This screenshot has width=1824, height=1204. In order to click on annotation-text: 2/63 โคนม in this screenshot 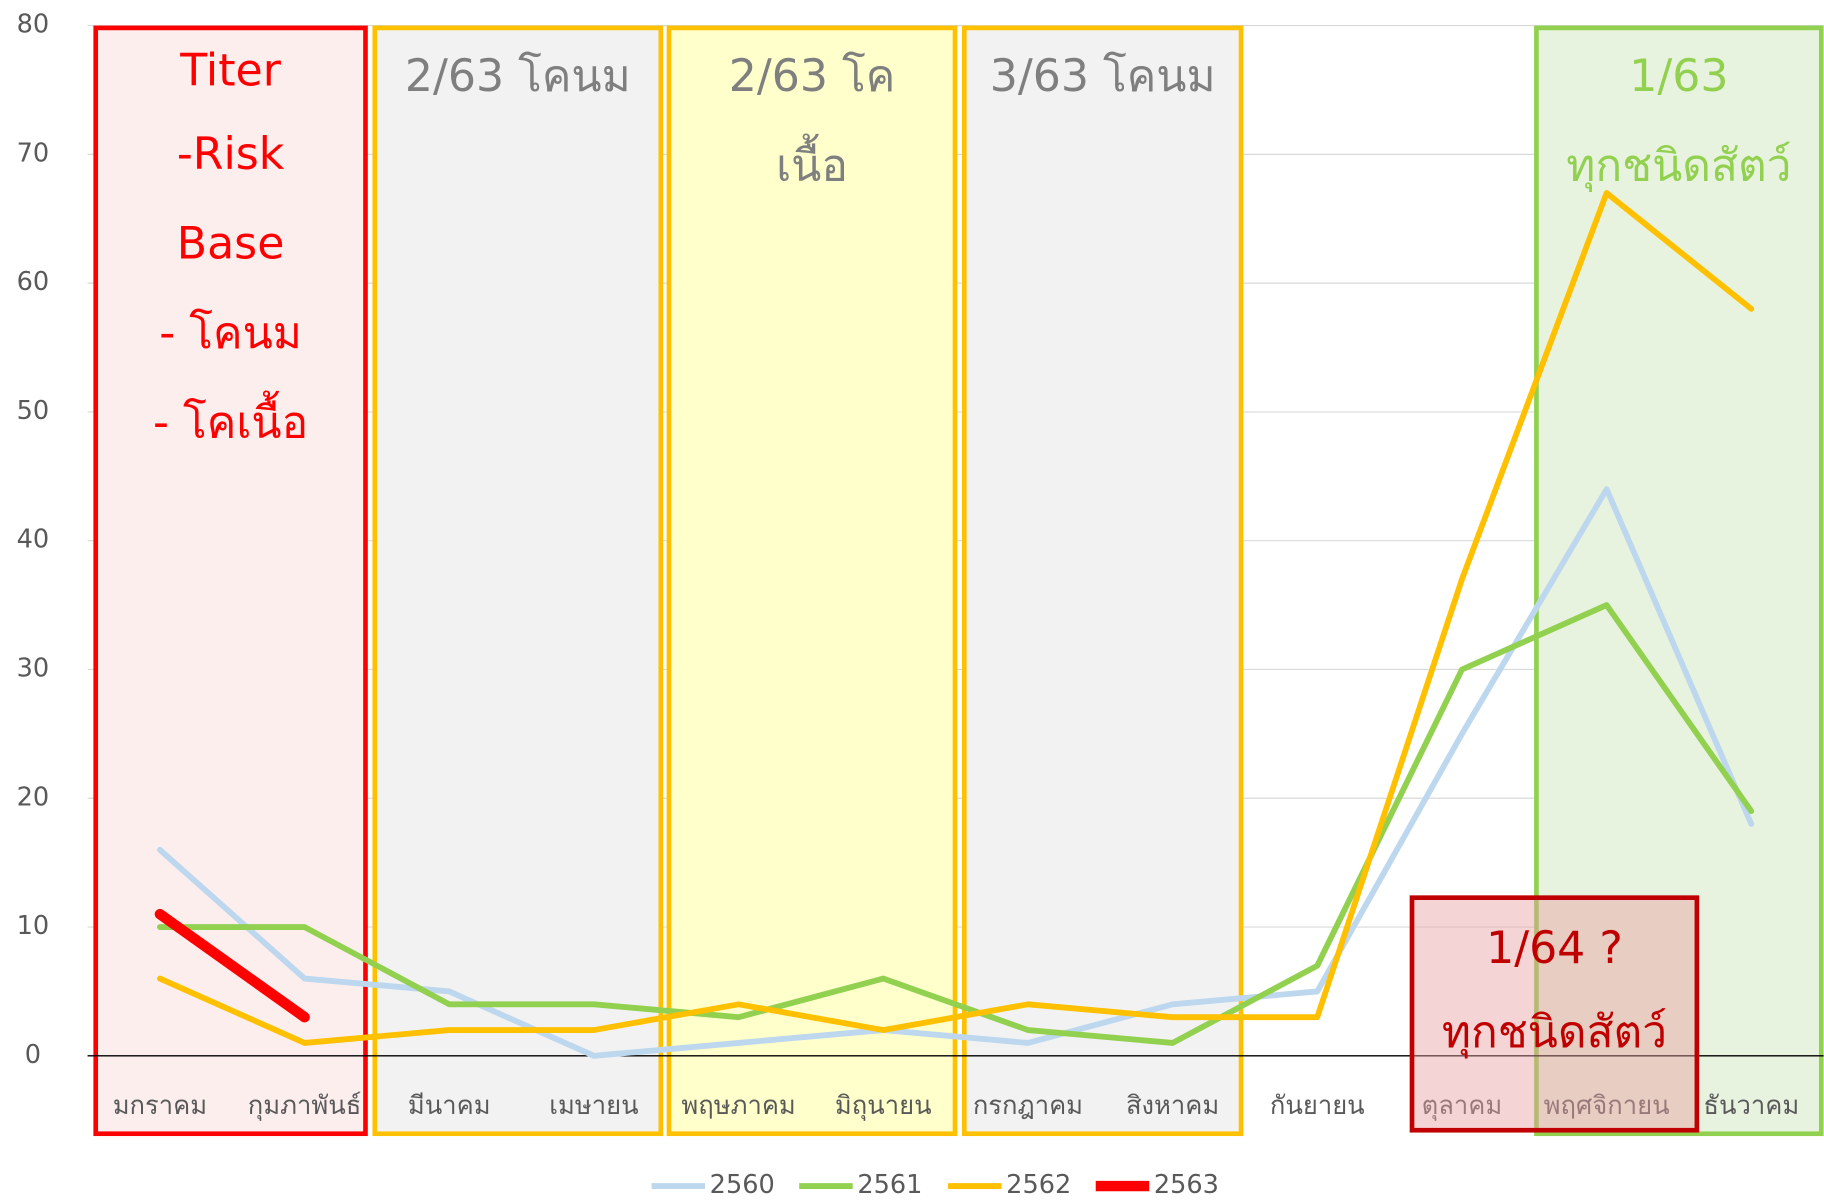, I will do `click(518, 76)`.